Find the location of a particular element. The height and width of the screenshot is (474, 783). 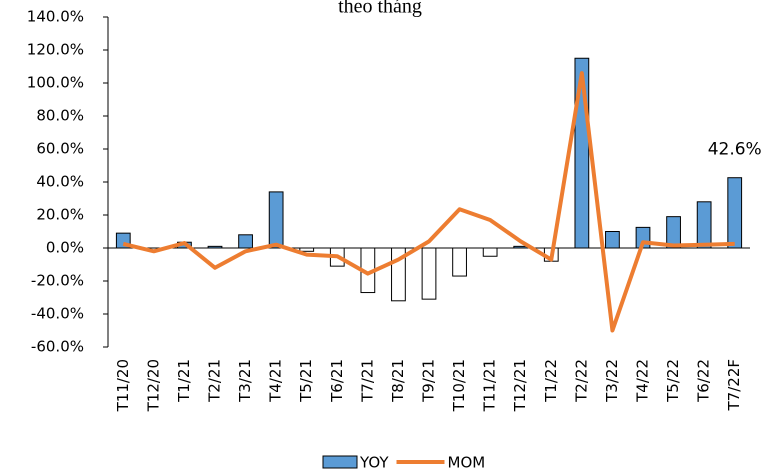

x-tick-label: T2/21 is located at coordinates (215, 381).